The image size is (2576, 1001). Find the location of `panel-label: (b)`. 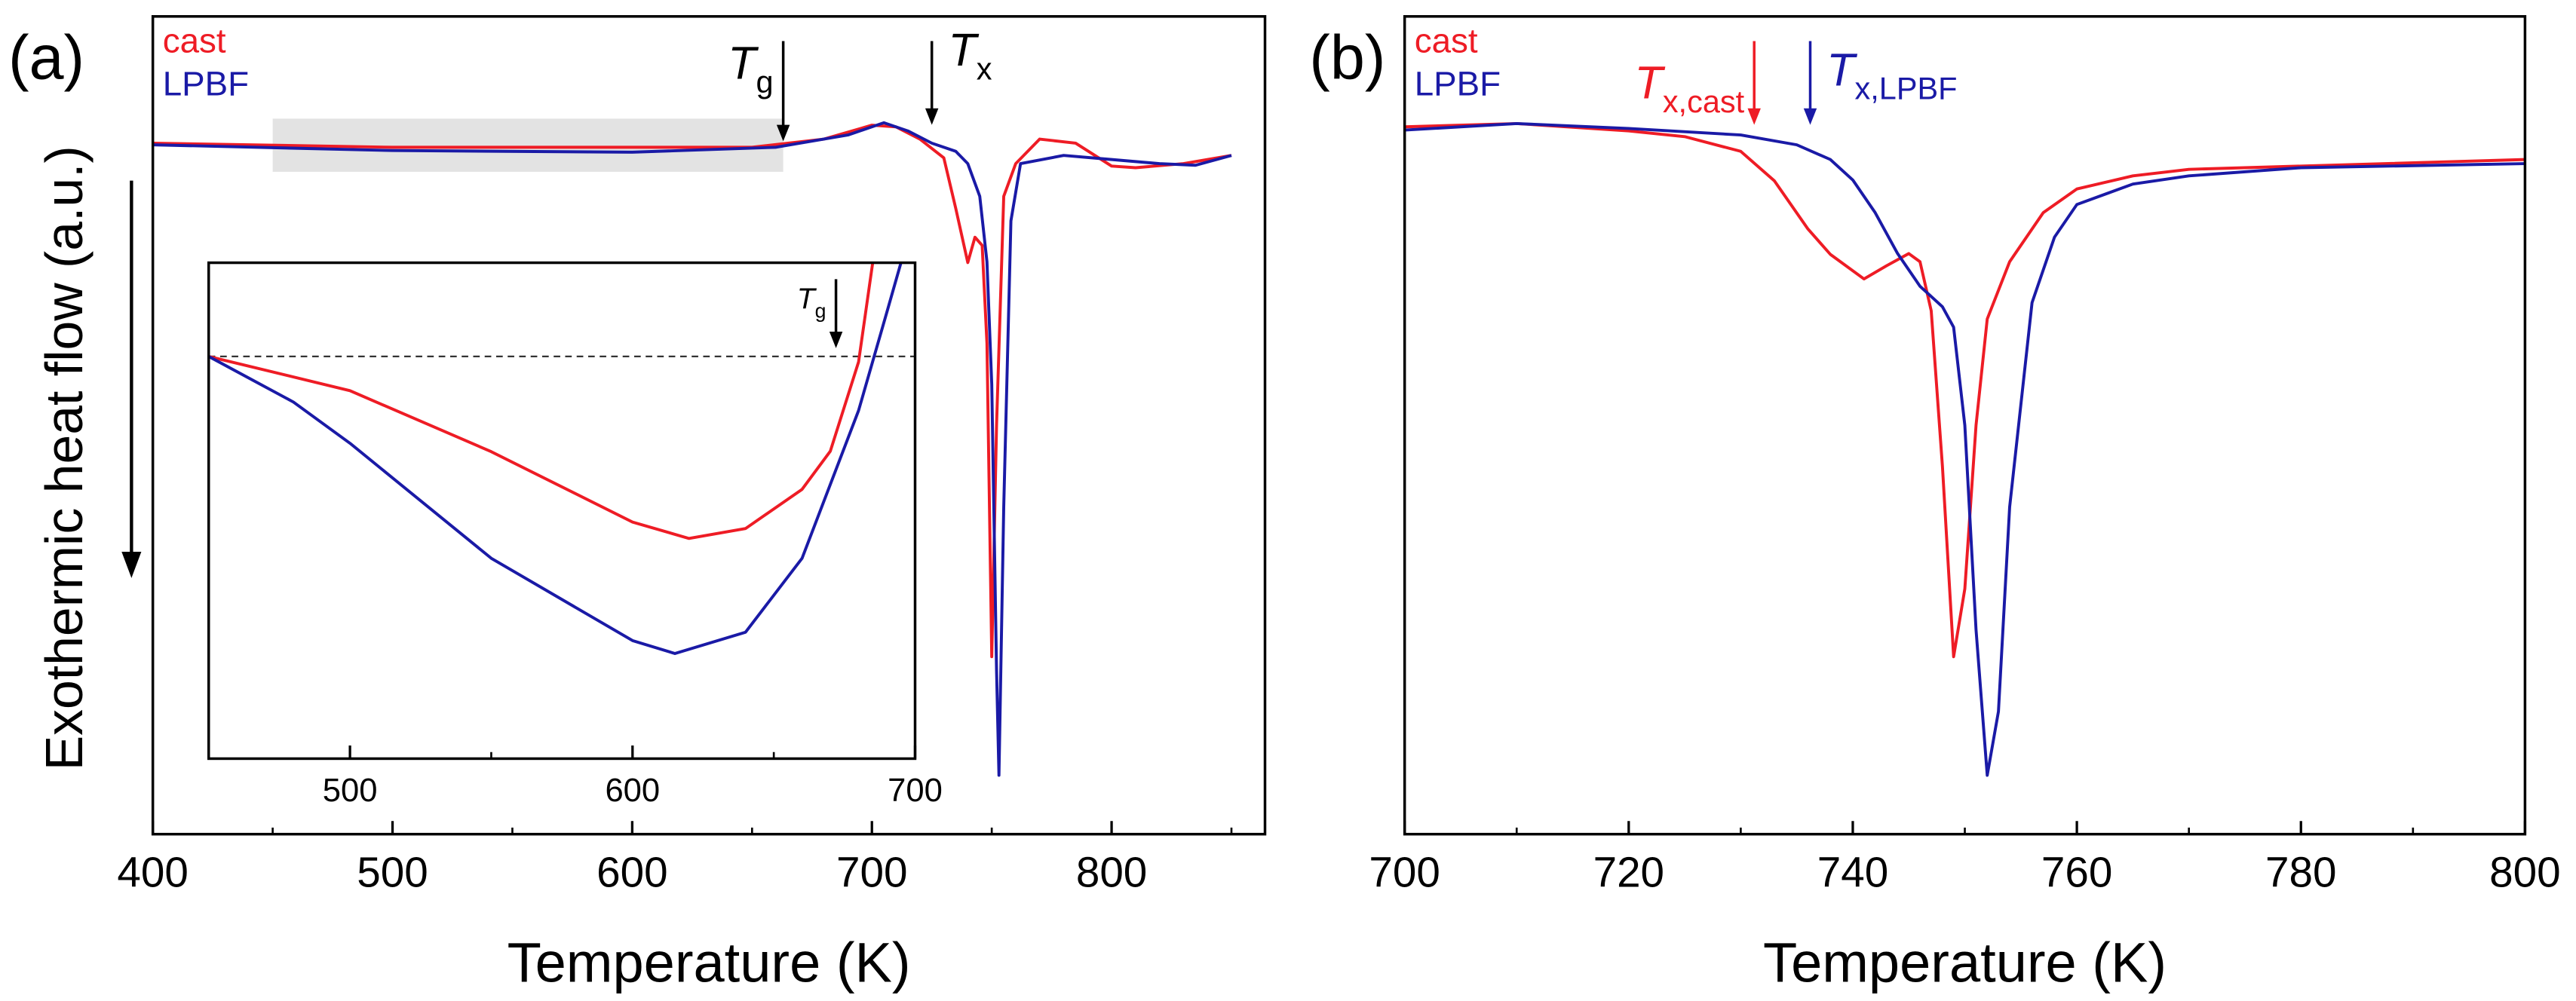

panel-label: (b) is located at coordinates (1347, 58).